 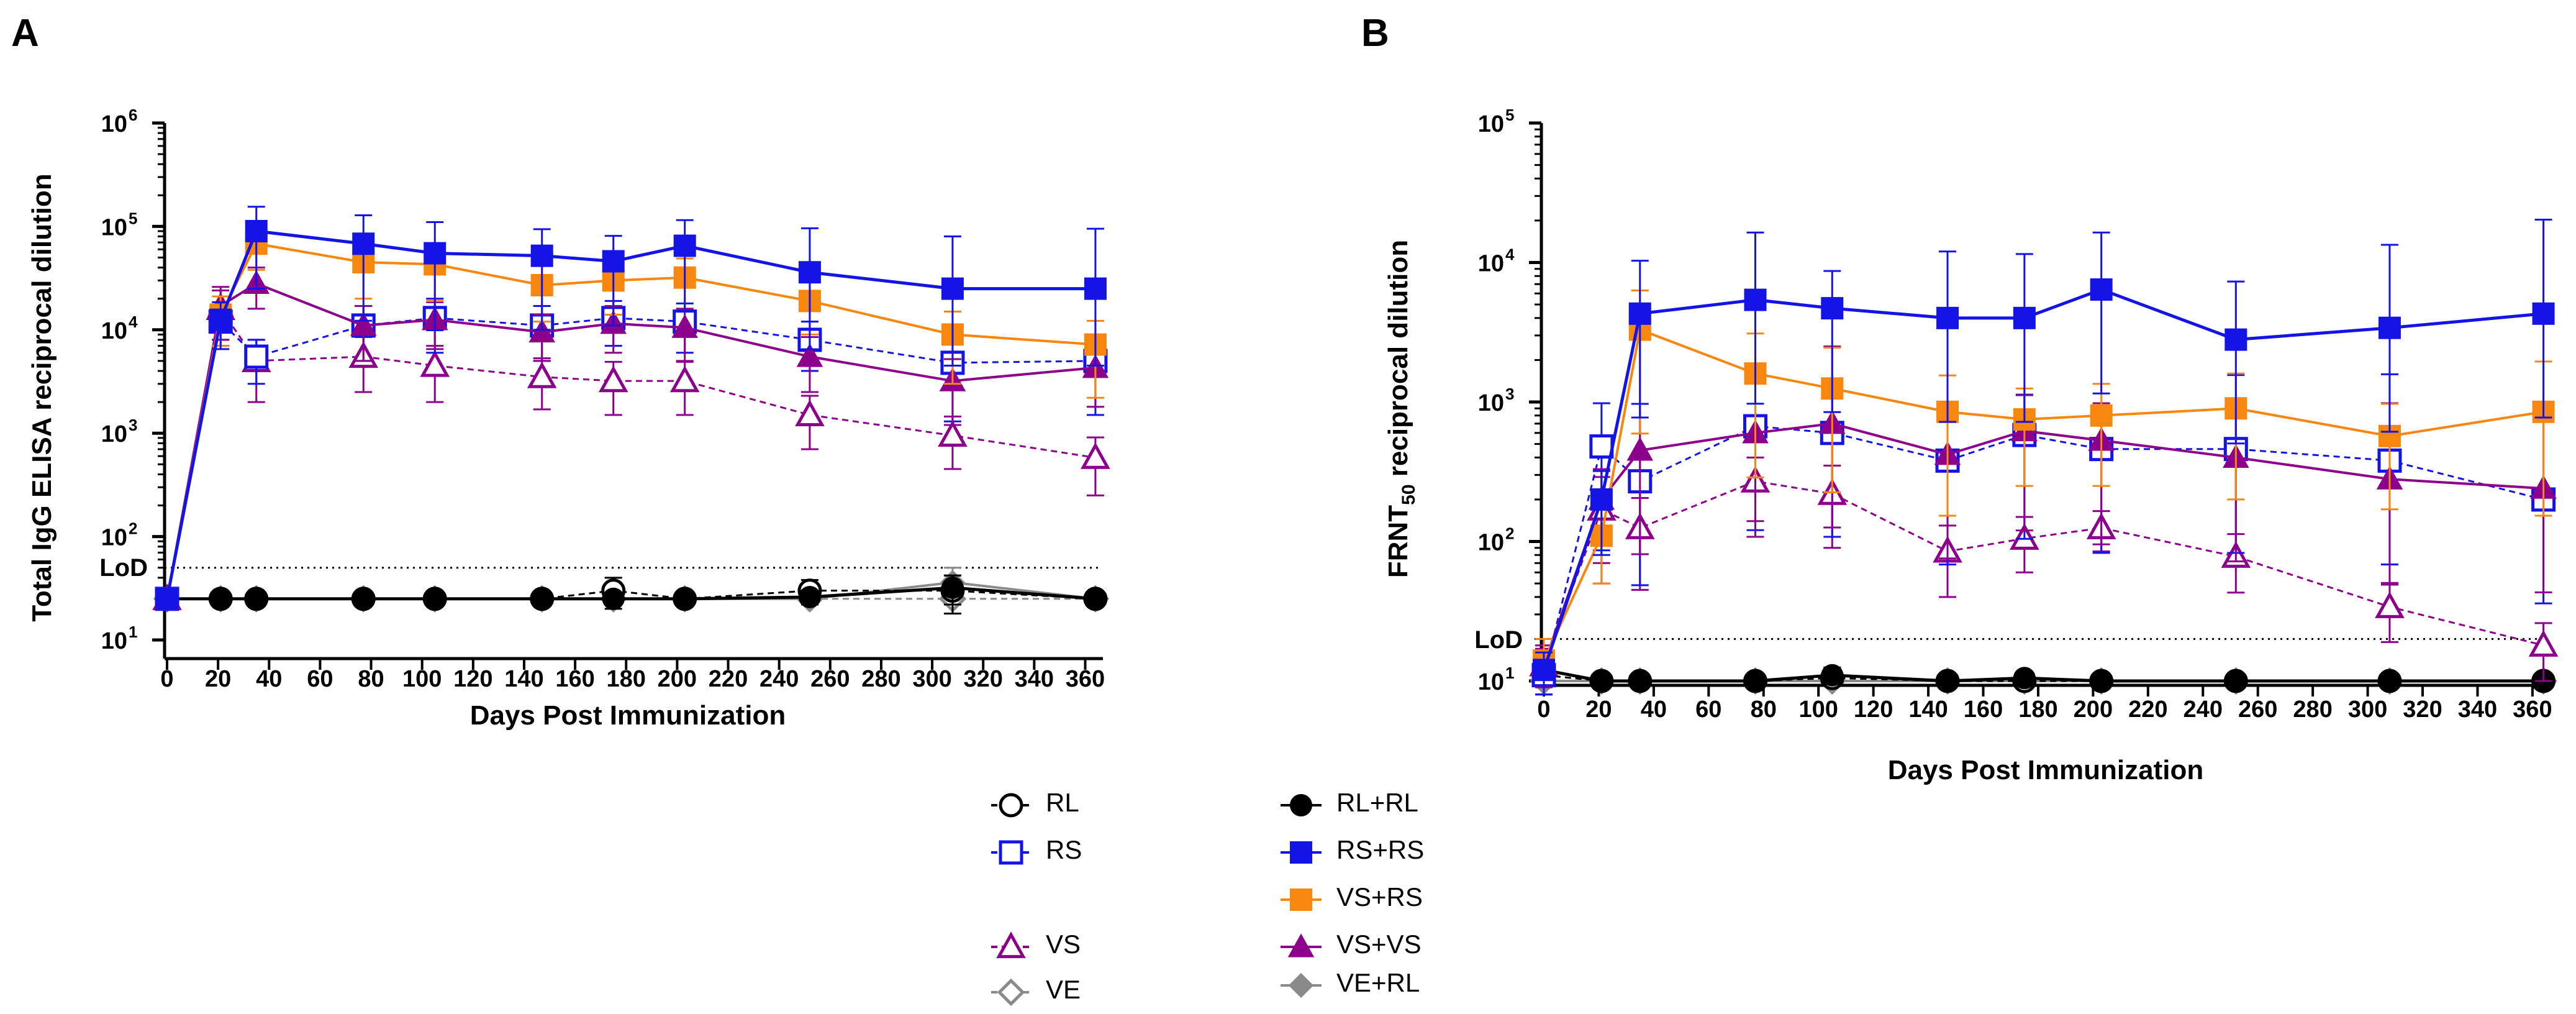 What do you see at coordinates (1011, 805) in the screenshot?
I see `legend-marker-rl` at bounding box center [1011, 805].